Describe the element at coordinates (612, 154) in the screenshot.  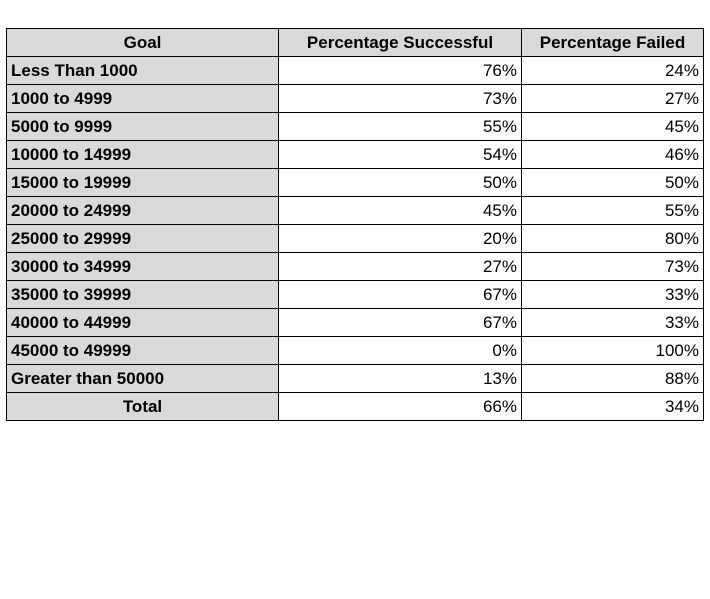
I see `failed-cell: 46%` at that location.